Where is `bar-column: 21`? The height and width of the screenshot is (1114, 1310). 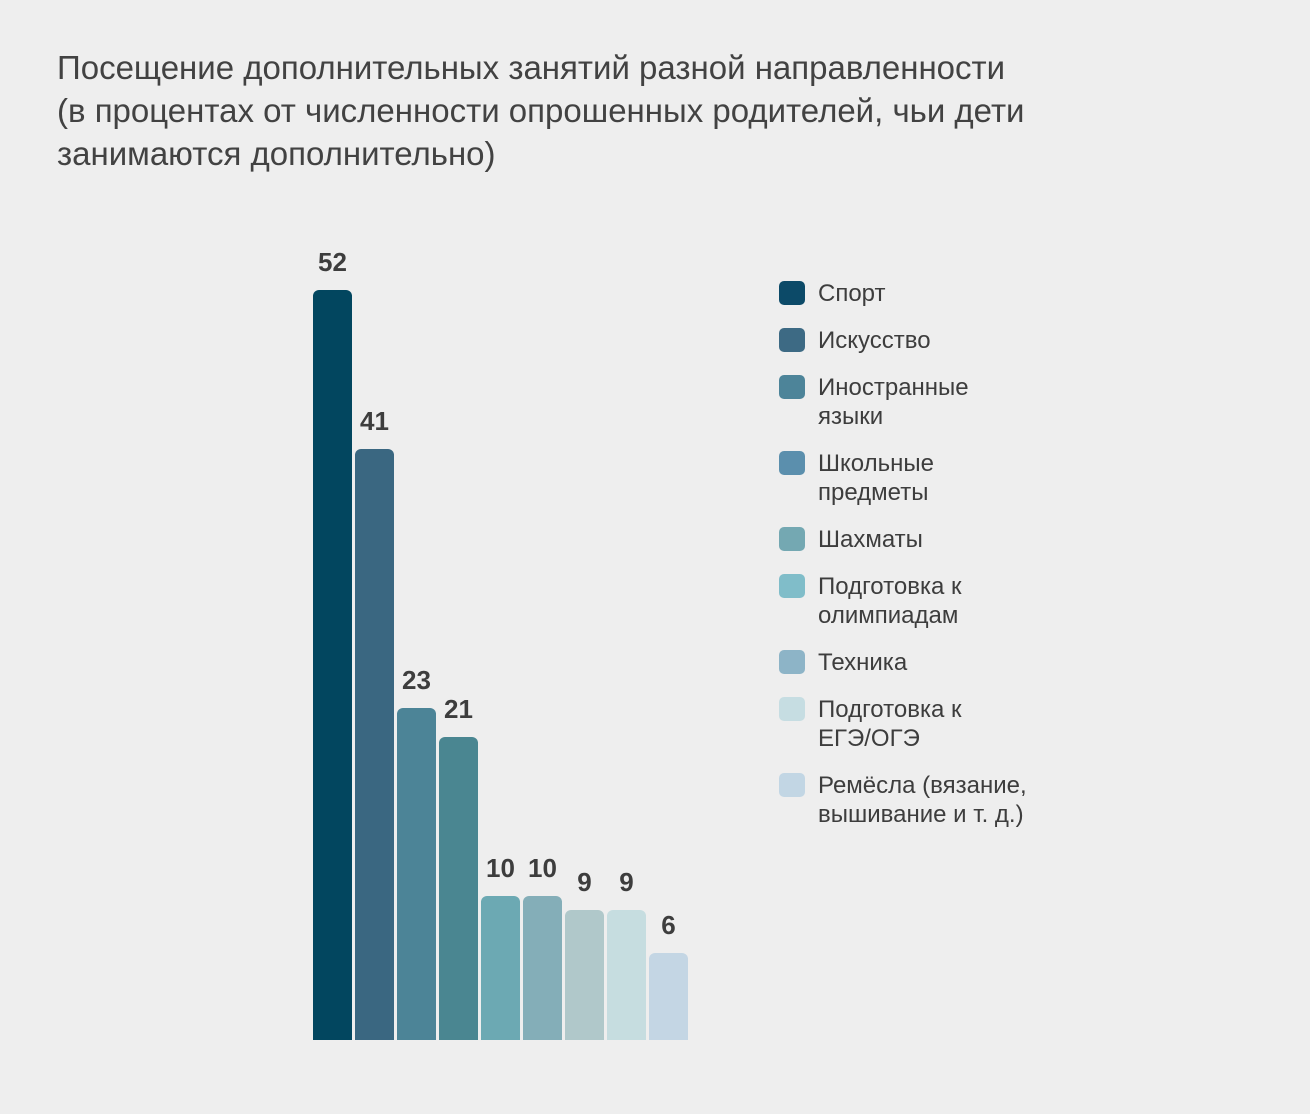 bar-column: 21 is located at coordinates (458, 867).